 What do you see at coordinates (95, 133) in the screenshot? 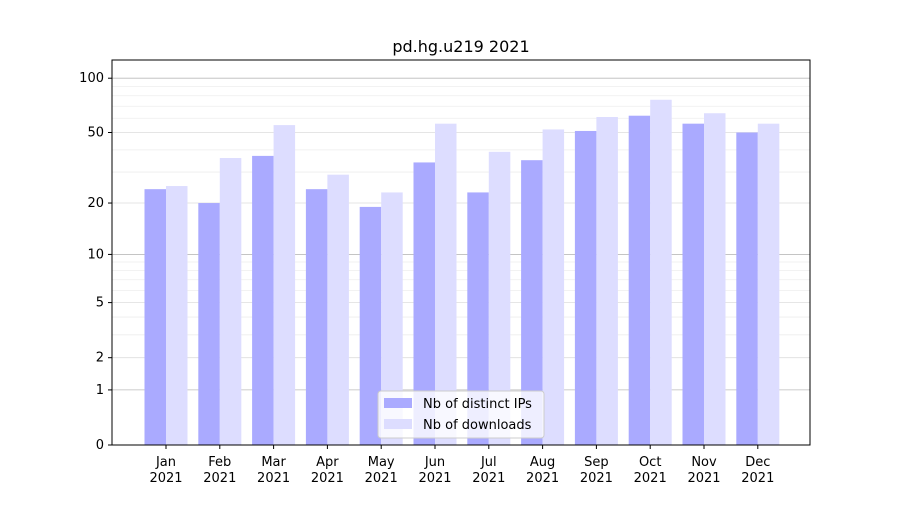
I see `y-tick-label: 50` at bounding box center [95, 133].